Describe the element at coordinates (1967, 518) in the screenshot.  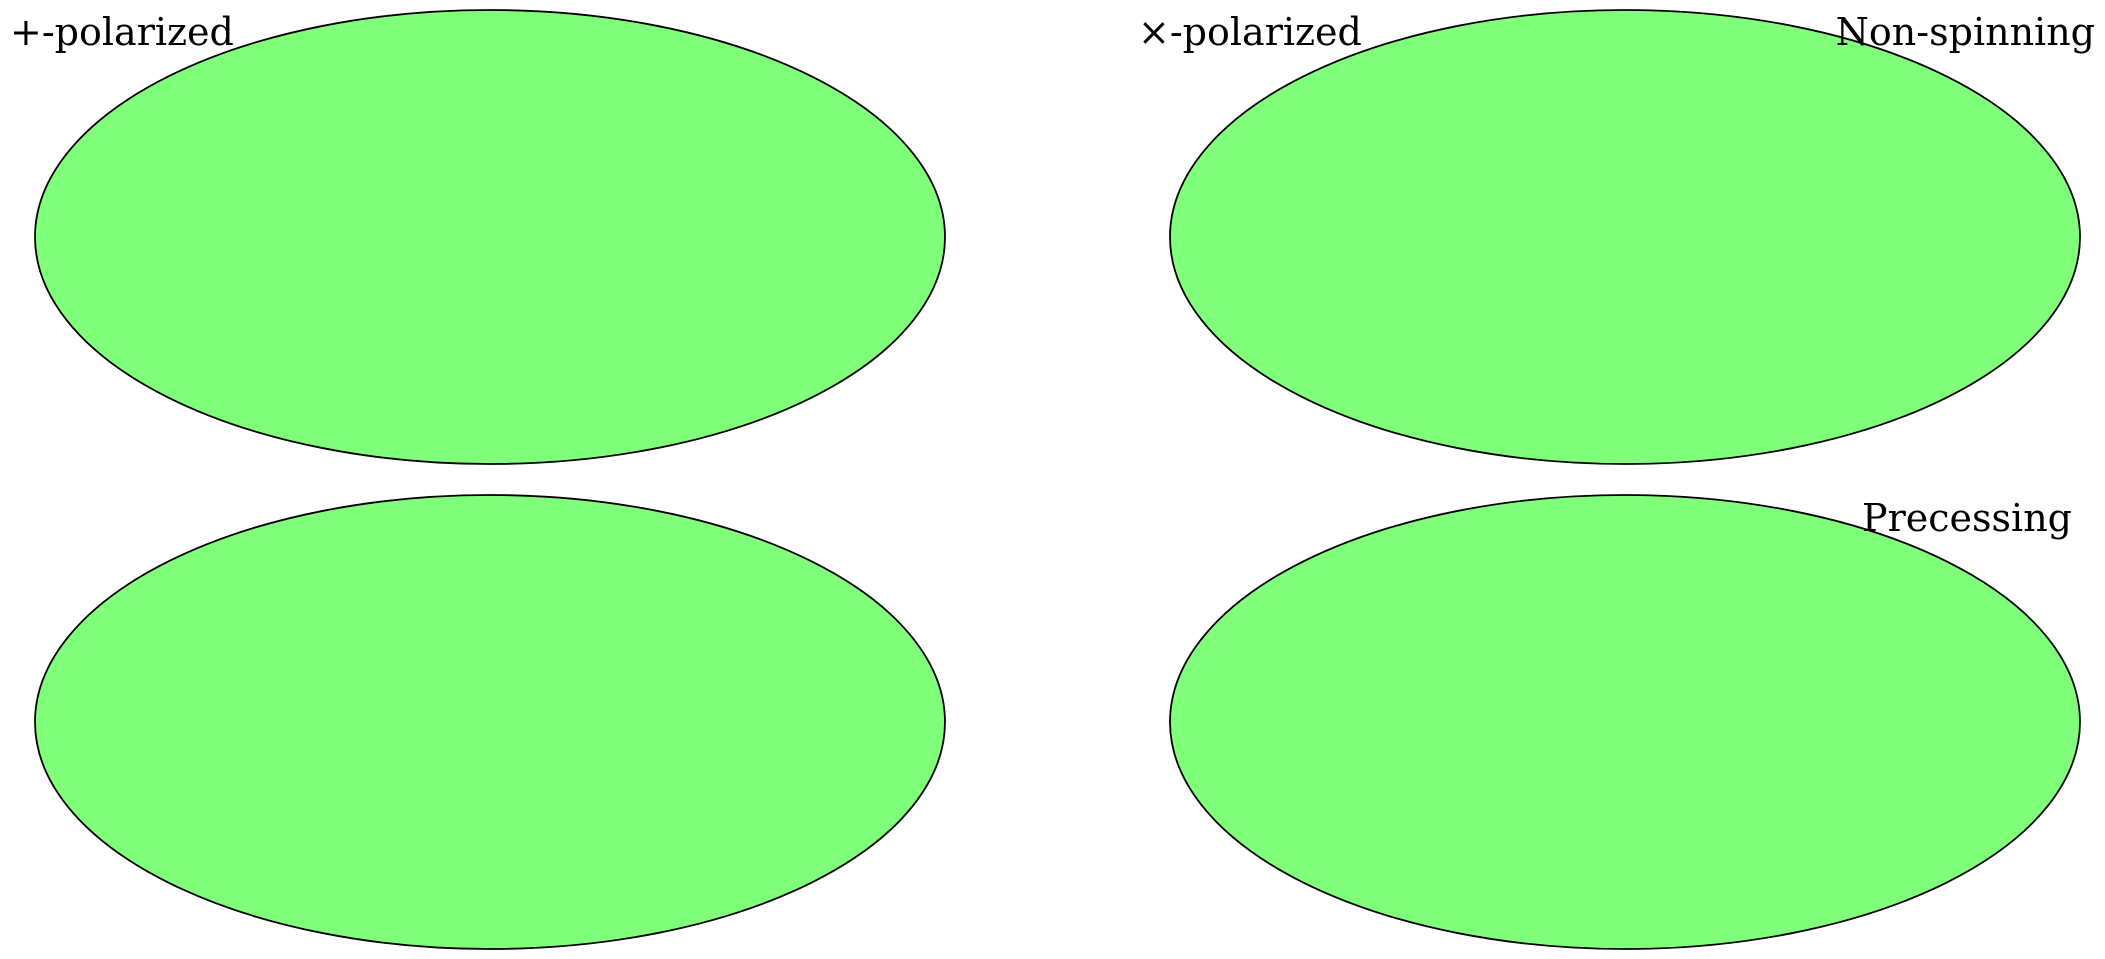
I see `row-label-precessing: Precessing` at that location.